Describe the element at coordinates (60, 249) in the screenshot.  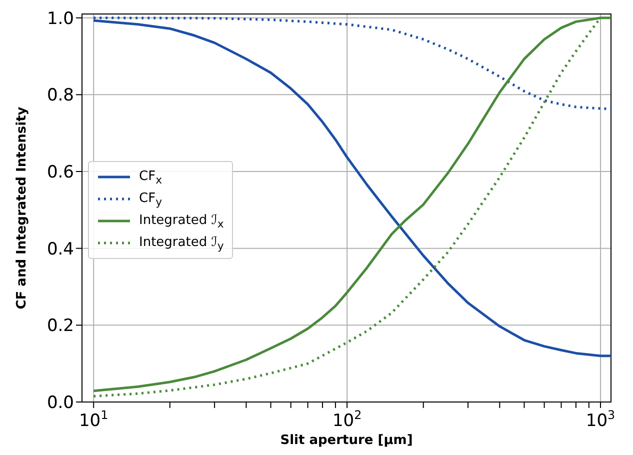
I see `y-tick-label: 0.4` at that location.